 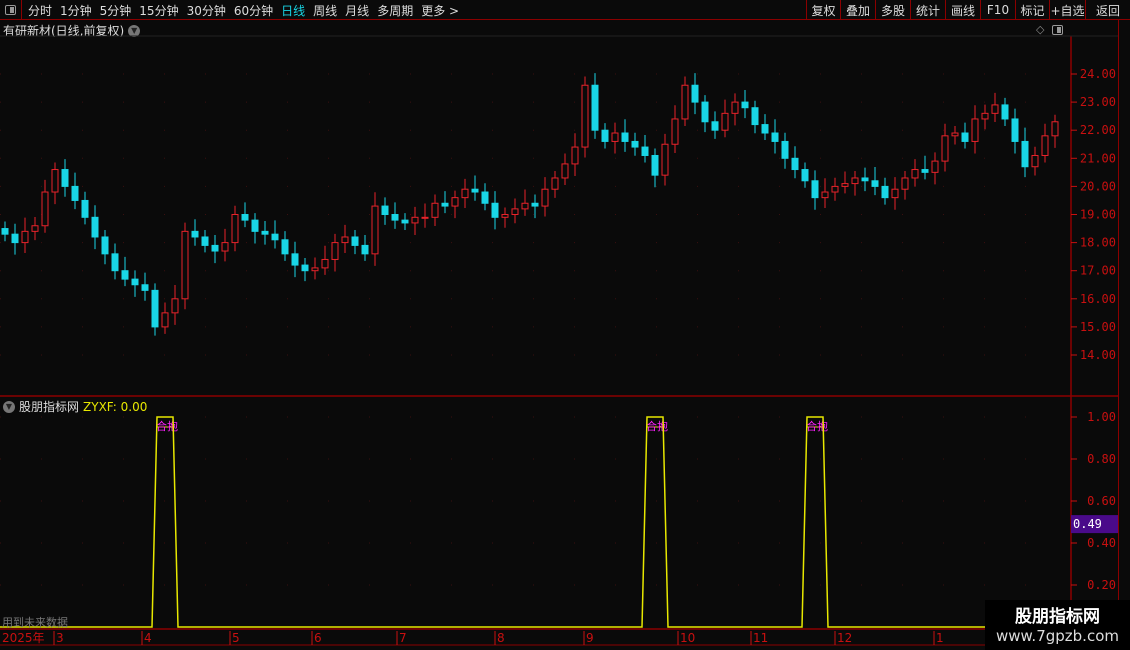 I want to click on tab-period: 1分钟, so click(x=76, y=11).